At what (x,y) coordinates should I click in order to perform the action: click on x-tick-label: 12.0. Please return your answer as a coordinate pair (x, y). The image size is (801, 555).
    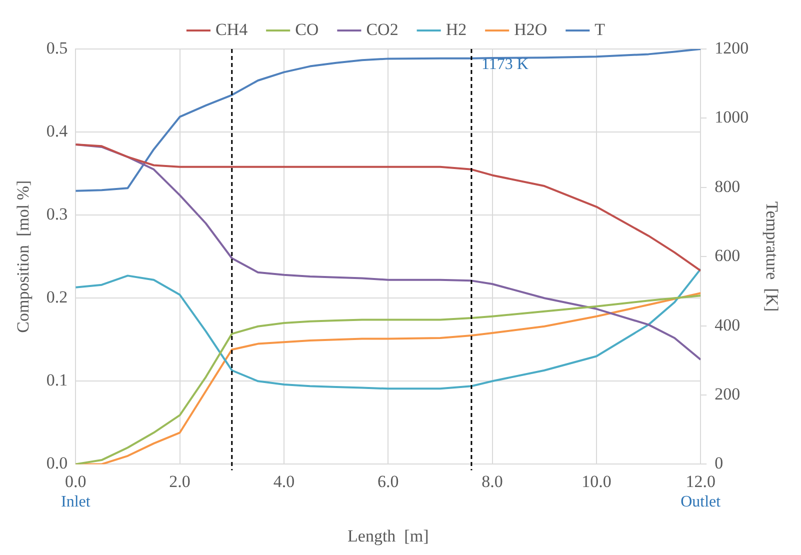
    Looking at the image, I should click on (701, 481).